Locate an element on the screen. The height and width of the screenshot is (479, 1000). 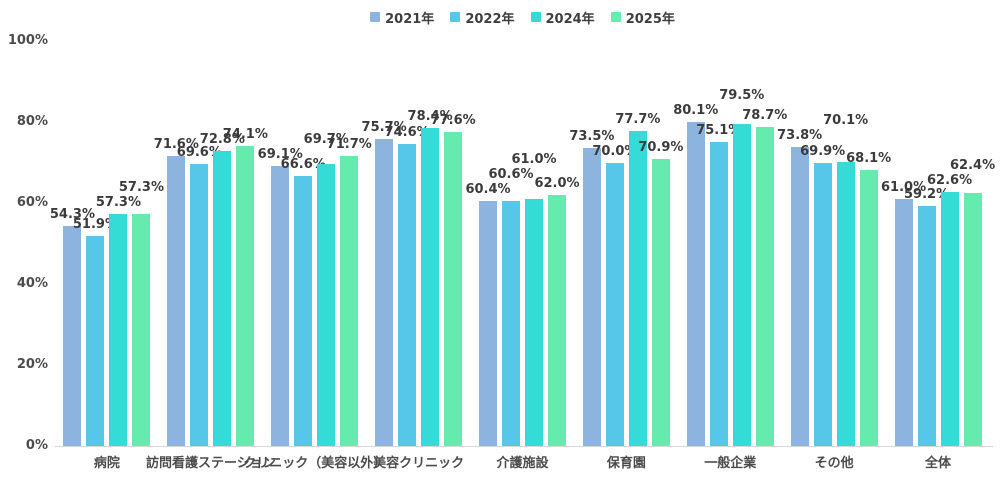
bar-value-label: 68.1% is located at coordinates (869, 159).